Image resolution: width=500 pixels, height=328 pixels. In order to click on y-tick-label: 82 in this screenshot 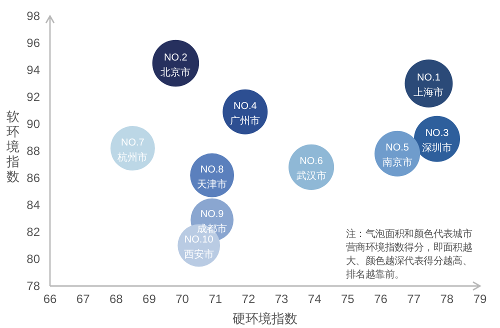, I will do `click(33, 232)`.